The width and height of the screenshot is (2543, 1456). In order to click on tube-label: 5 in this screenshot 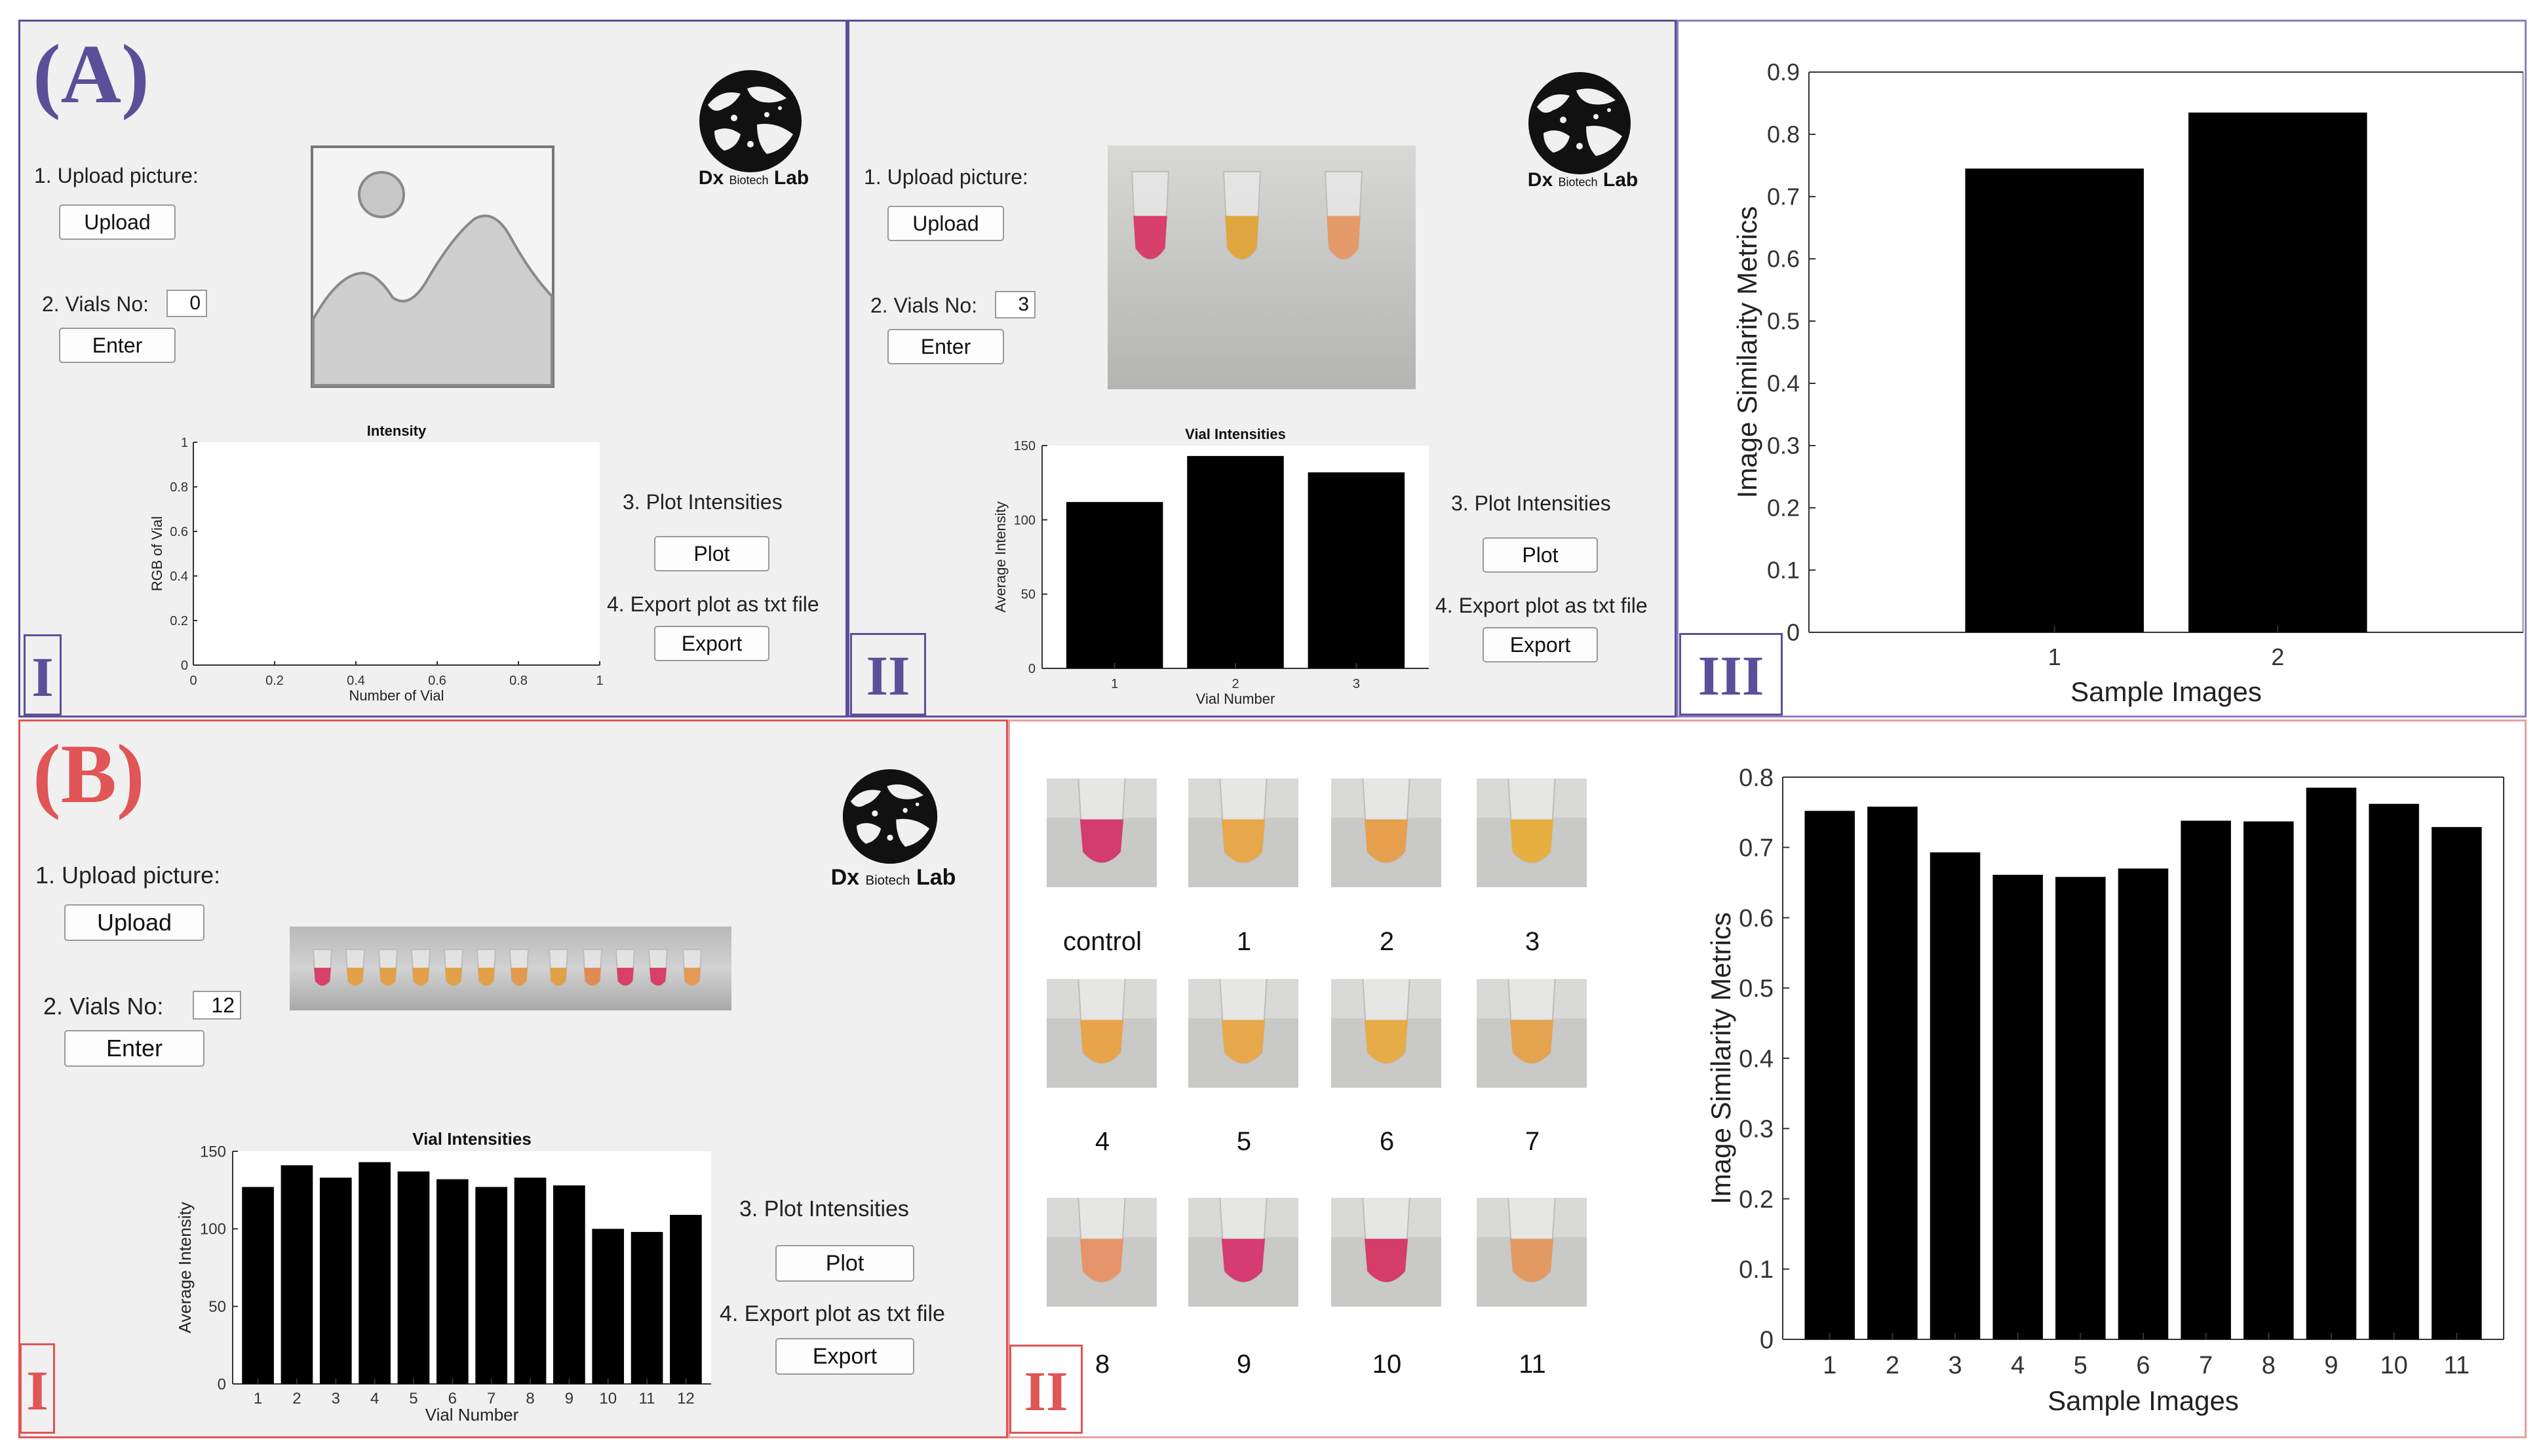, I will do `click(1244, 1141)`.